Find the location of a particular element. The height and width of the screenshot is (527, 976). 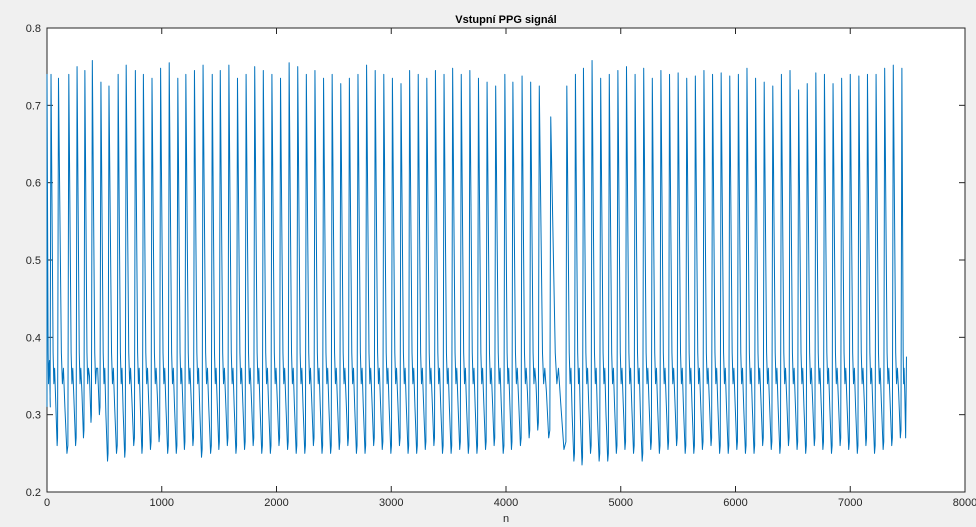

y-tick-label: 0.3 is located at coordinates (33, 416).